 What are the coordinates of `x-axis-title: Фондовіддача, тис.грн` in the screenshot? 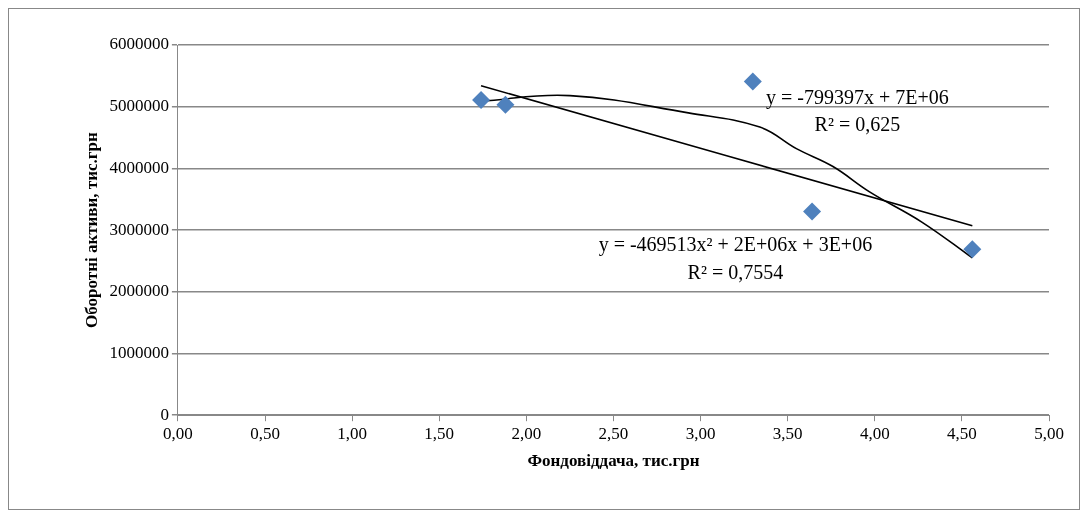 It's located at (613, 461).